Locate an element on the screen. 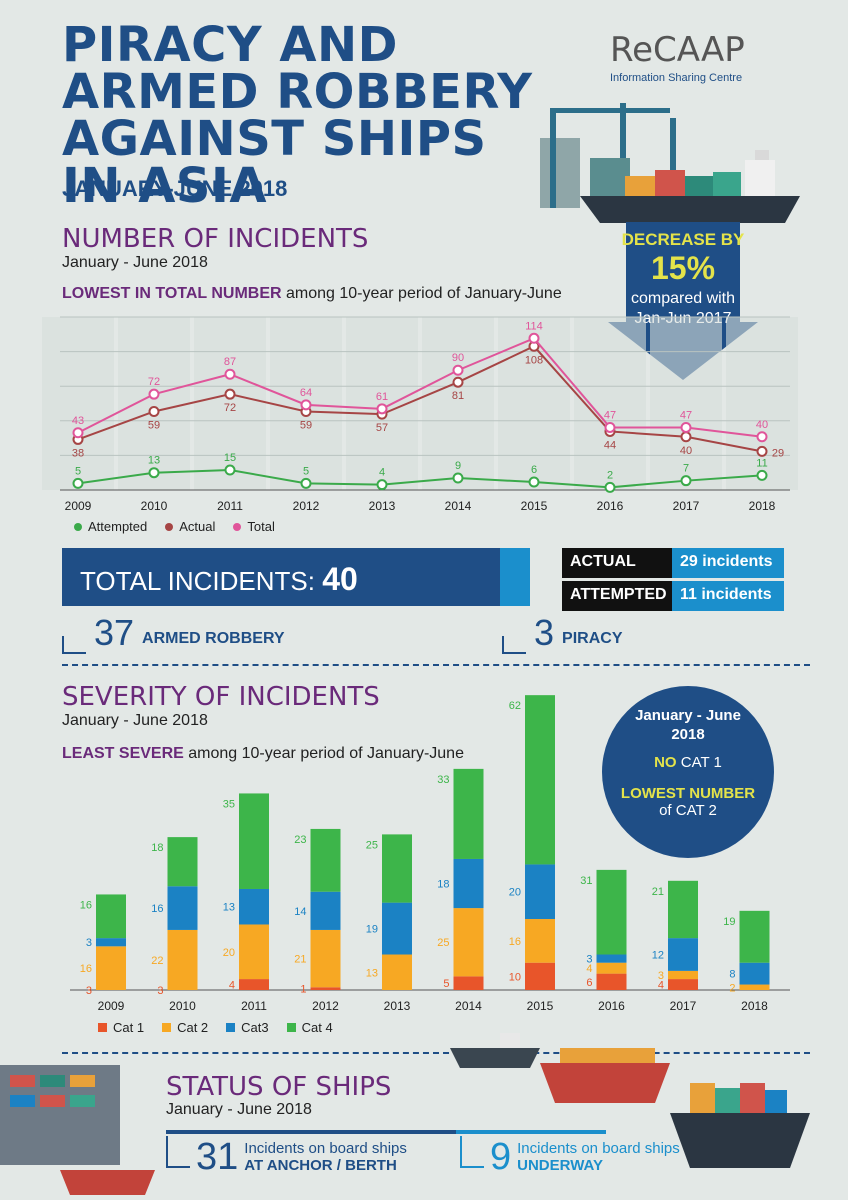 The width and height of the screenshot is (848, 1200). cat3-data-label: 13 is located at coordinates (229, 908).